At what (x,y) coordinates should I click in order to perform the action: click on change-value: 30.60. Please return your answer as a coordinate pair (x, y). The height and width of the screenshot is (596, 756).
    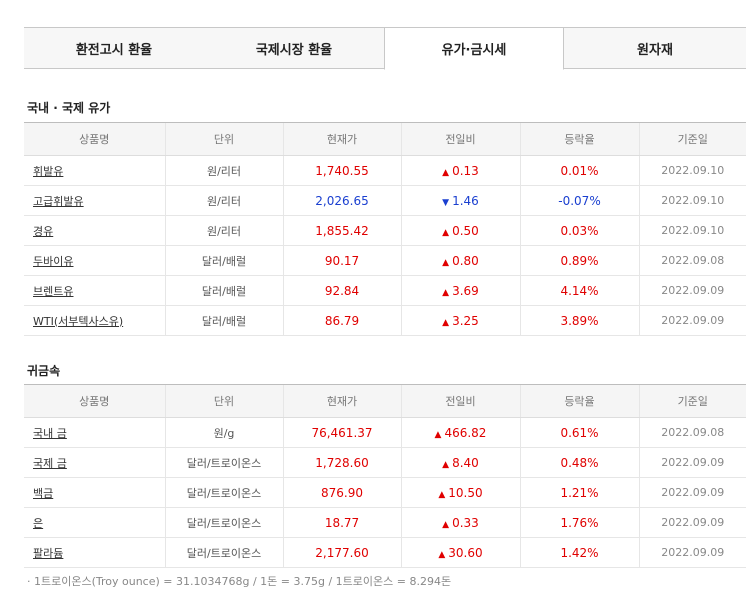
    Looking at the image, I should click on (465, 552).